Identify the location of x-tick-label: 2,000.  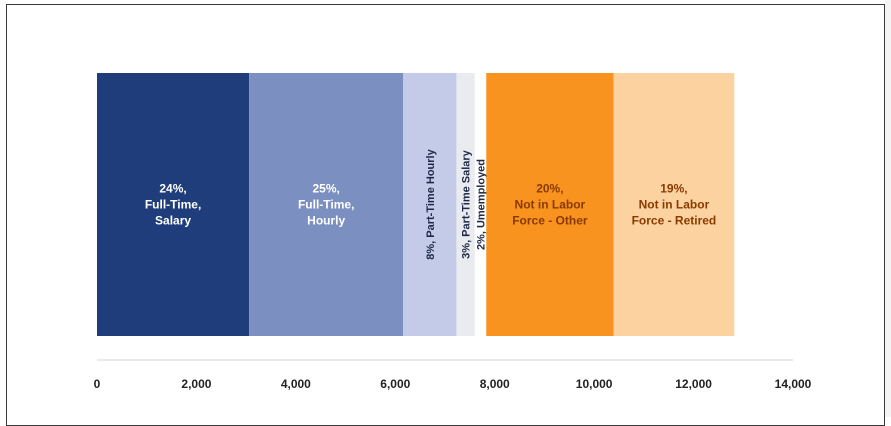
(196, 384).